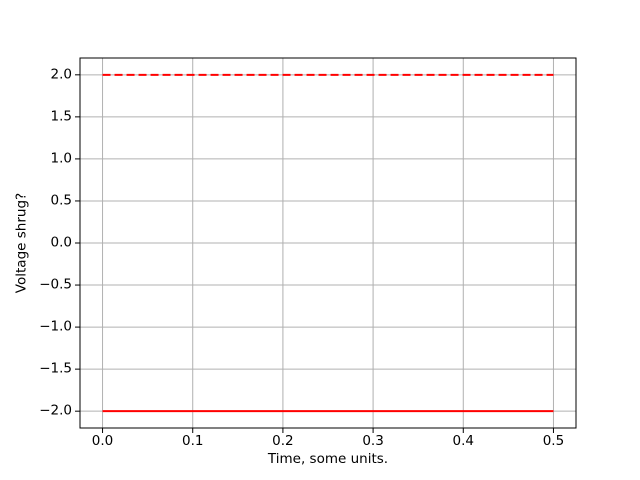  I want to click on x-axis-label: Time, some units., so click(328, 459).